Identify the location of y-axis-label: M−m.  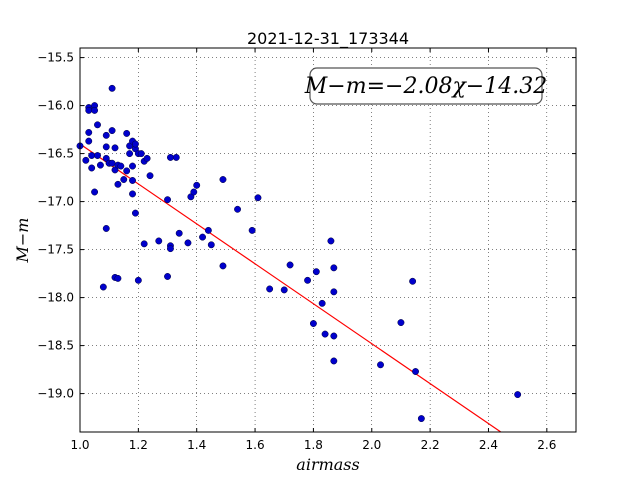
(22, 241).